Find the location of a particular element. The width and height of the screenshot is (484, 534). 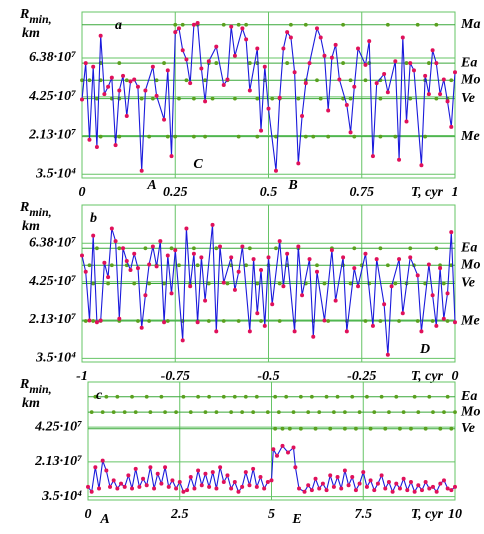

y-label-unit: km is located at coordinates (31, 226).